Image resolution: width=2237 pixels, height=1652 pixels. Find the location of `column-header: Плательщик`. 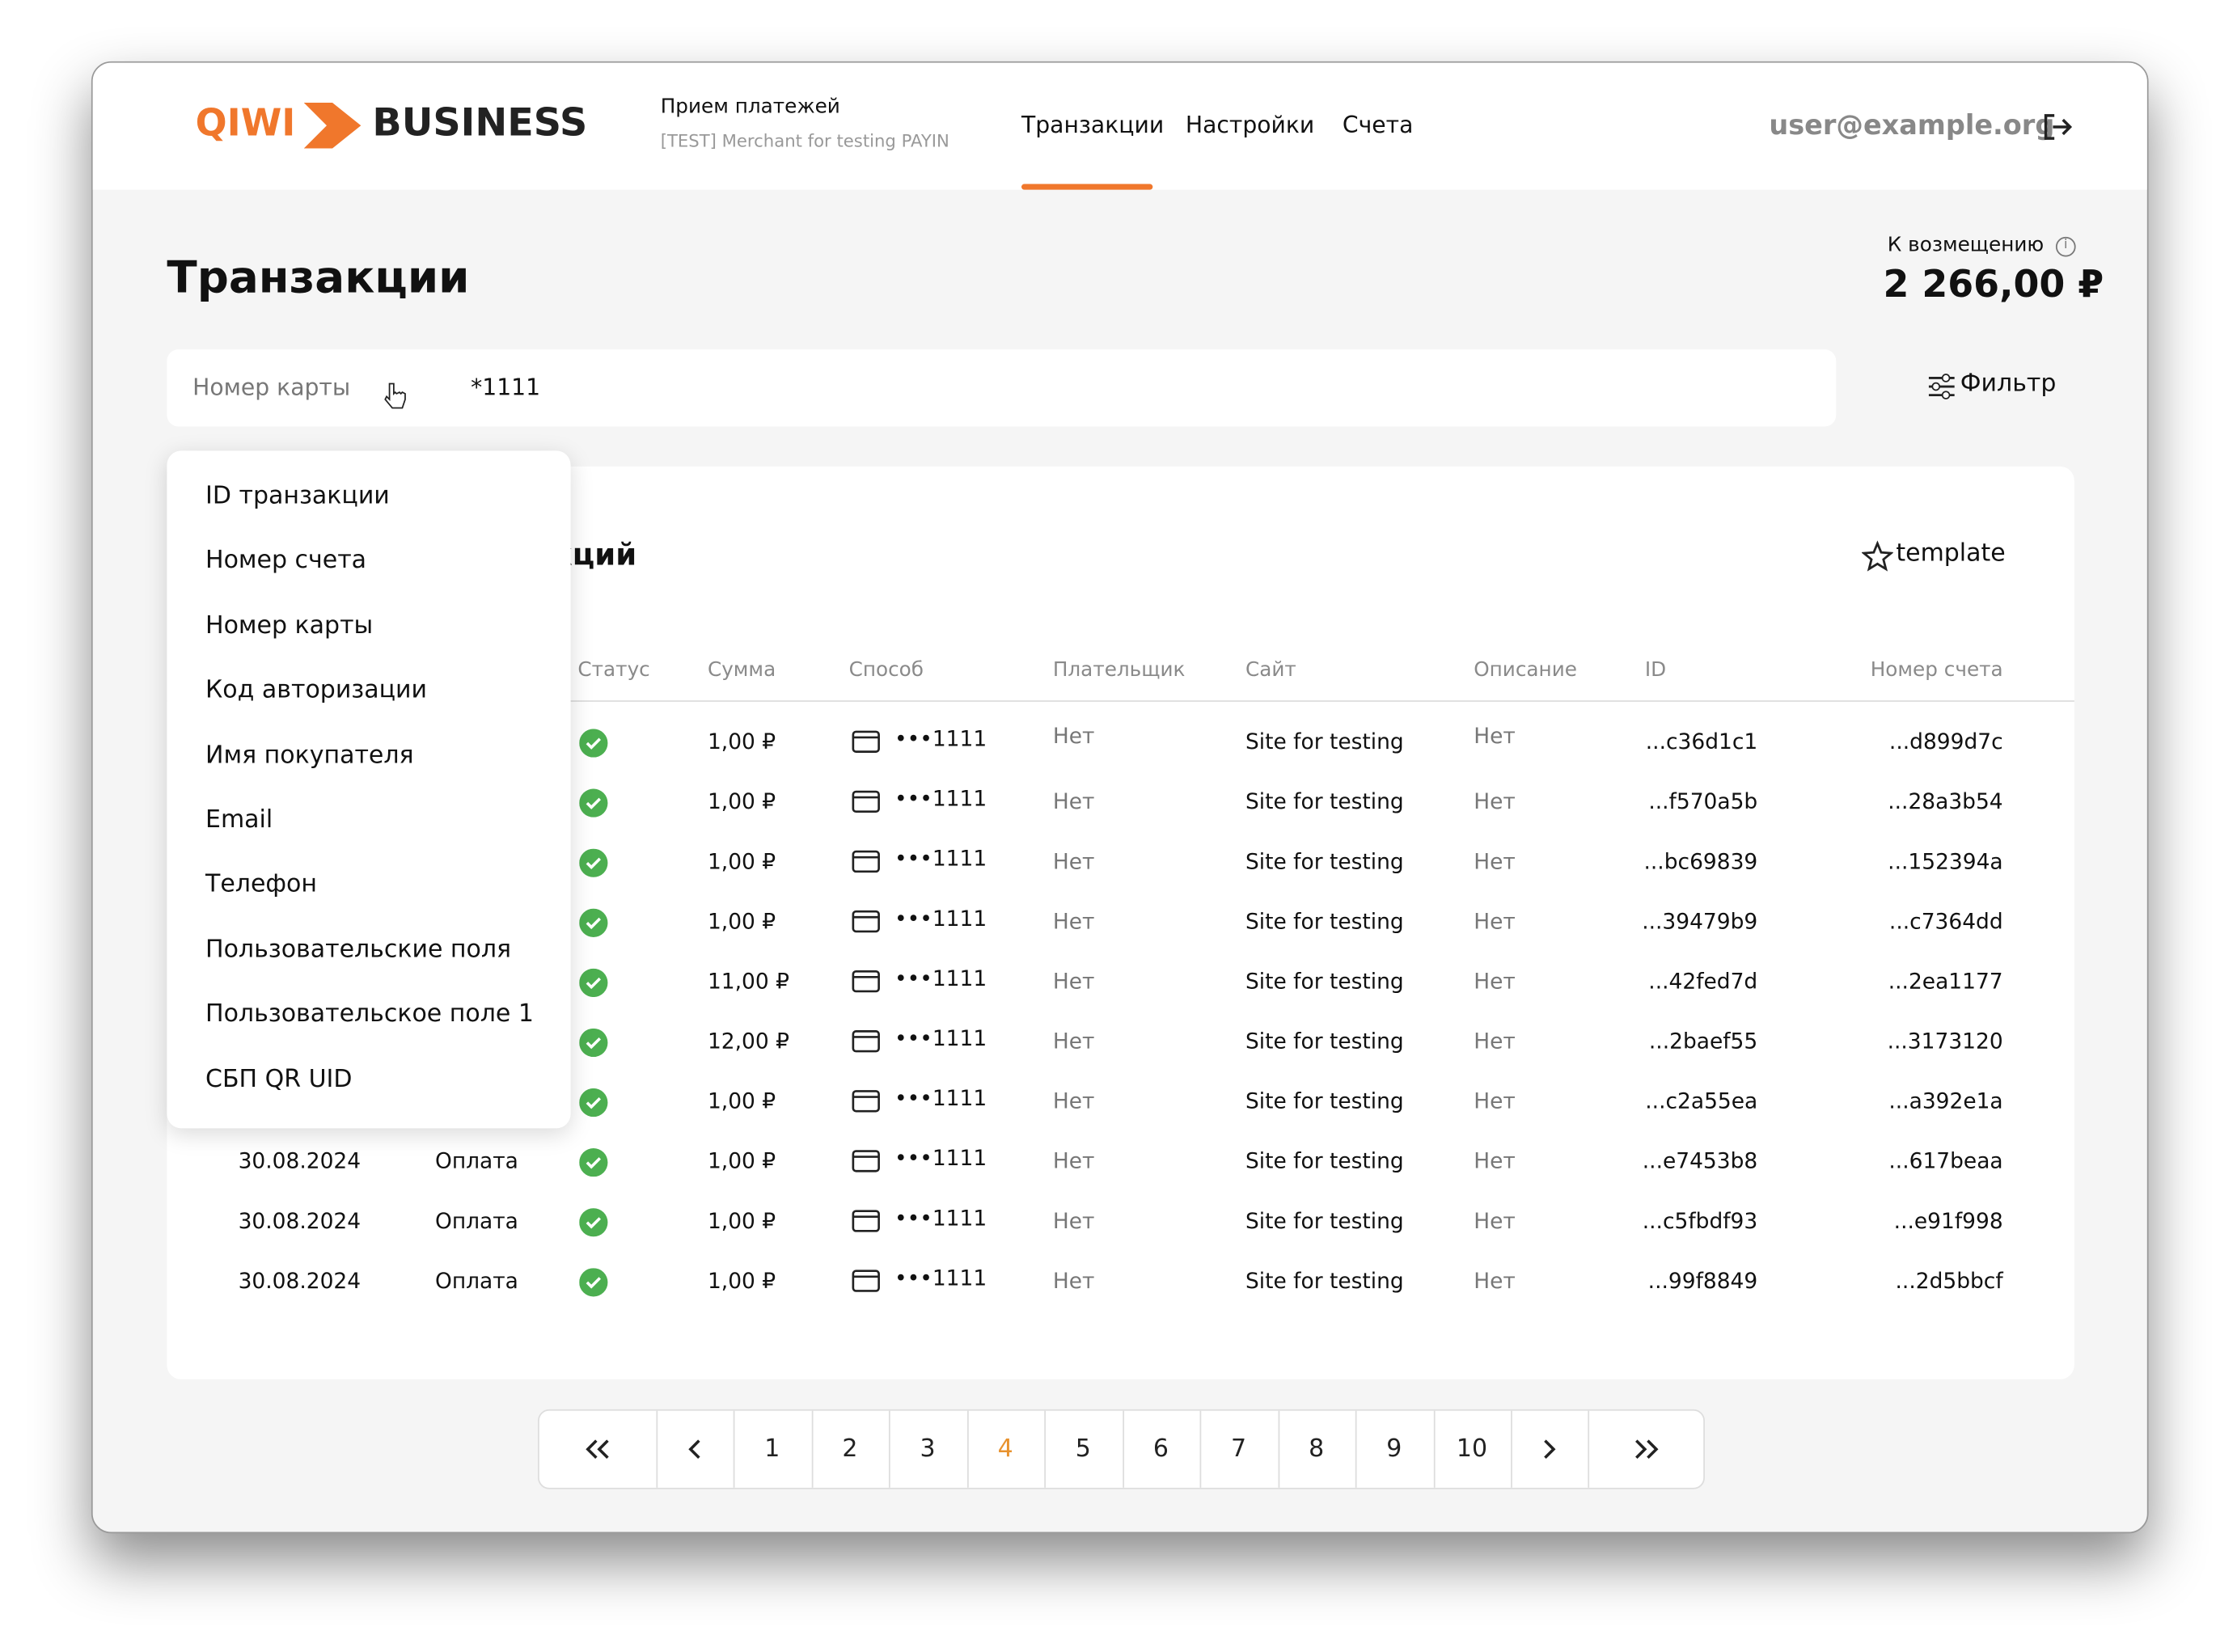

column-header: Плательщик is located at coordinates (1119, 670).